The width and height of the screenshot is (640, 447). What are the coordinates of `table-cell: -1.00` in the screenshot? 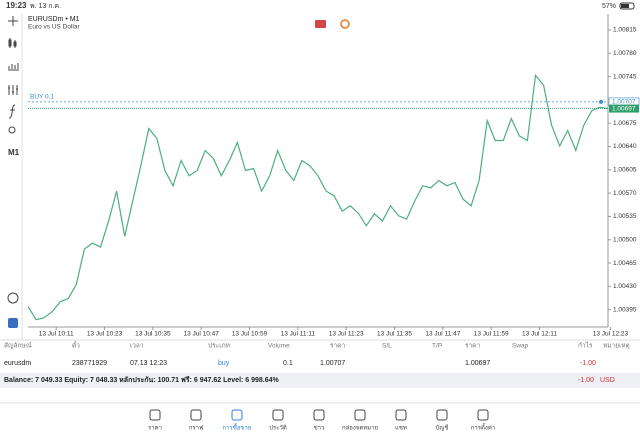 It's located at (588, 363).